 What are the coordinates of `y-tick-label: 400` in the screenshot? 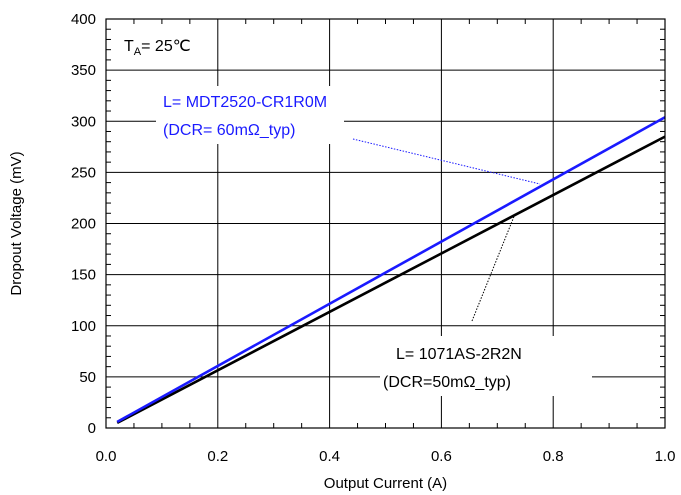 It's located at (83, 19).